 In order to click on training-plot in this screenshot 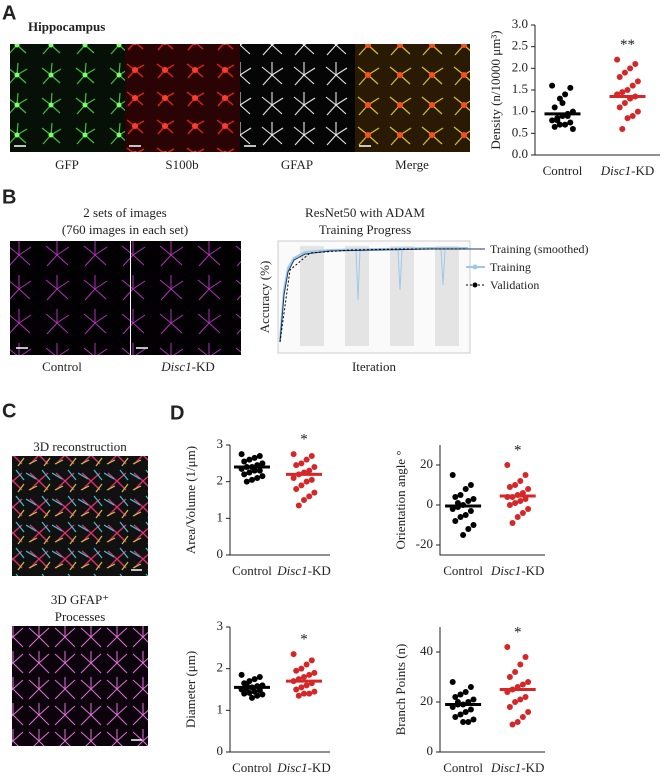, I will do `click(381, 297)`.